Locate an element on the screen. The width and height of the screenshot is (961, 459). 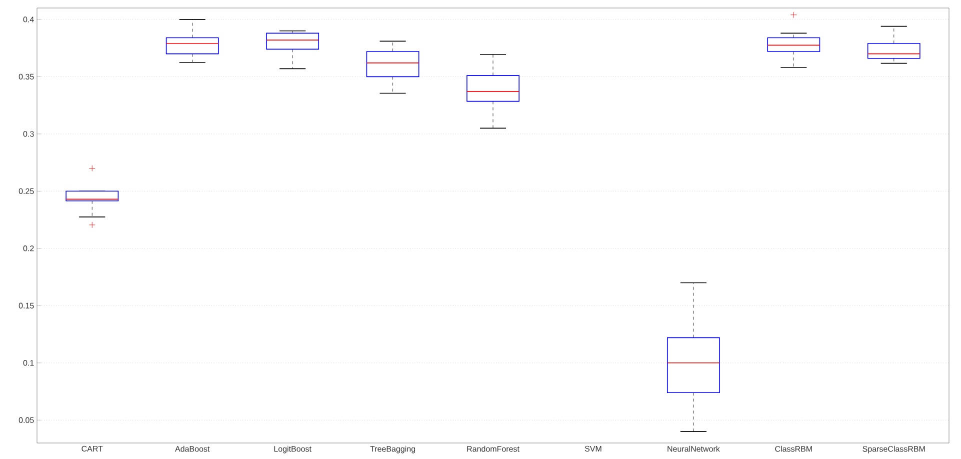
y-tick-label: 0.05 is located at coordinates (26, 420).